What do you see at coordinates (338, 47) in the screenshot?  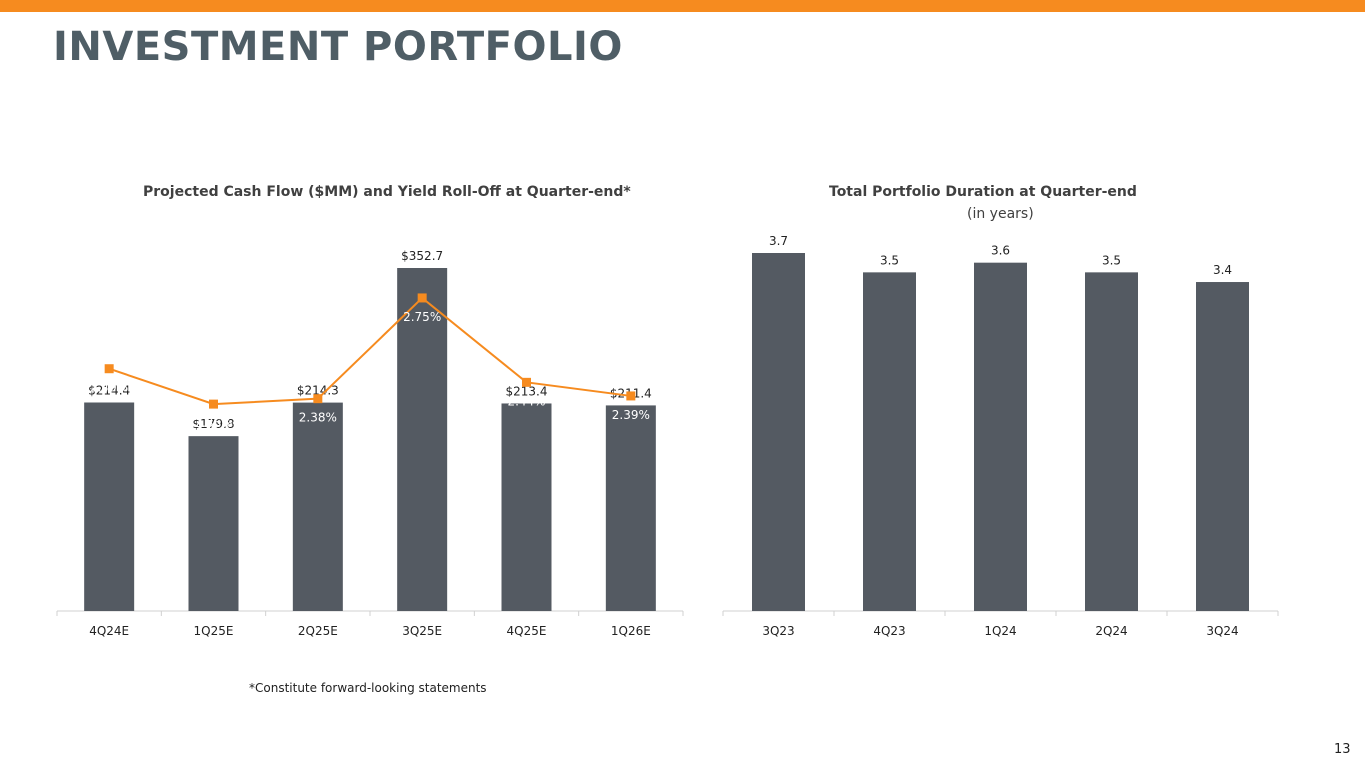 I see `page-title: INVESTMENT PORTFOLIO` at bounding box center [338, 47].